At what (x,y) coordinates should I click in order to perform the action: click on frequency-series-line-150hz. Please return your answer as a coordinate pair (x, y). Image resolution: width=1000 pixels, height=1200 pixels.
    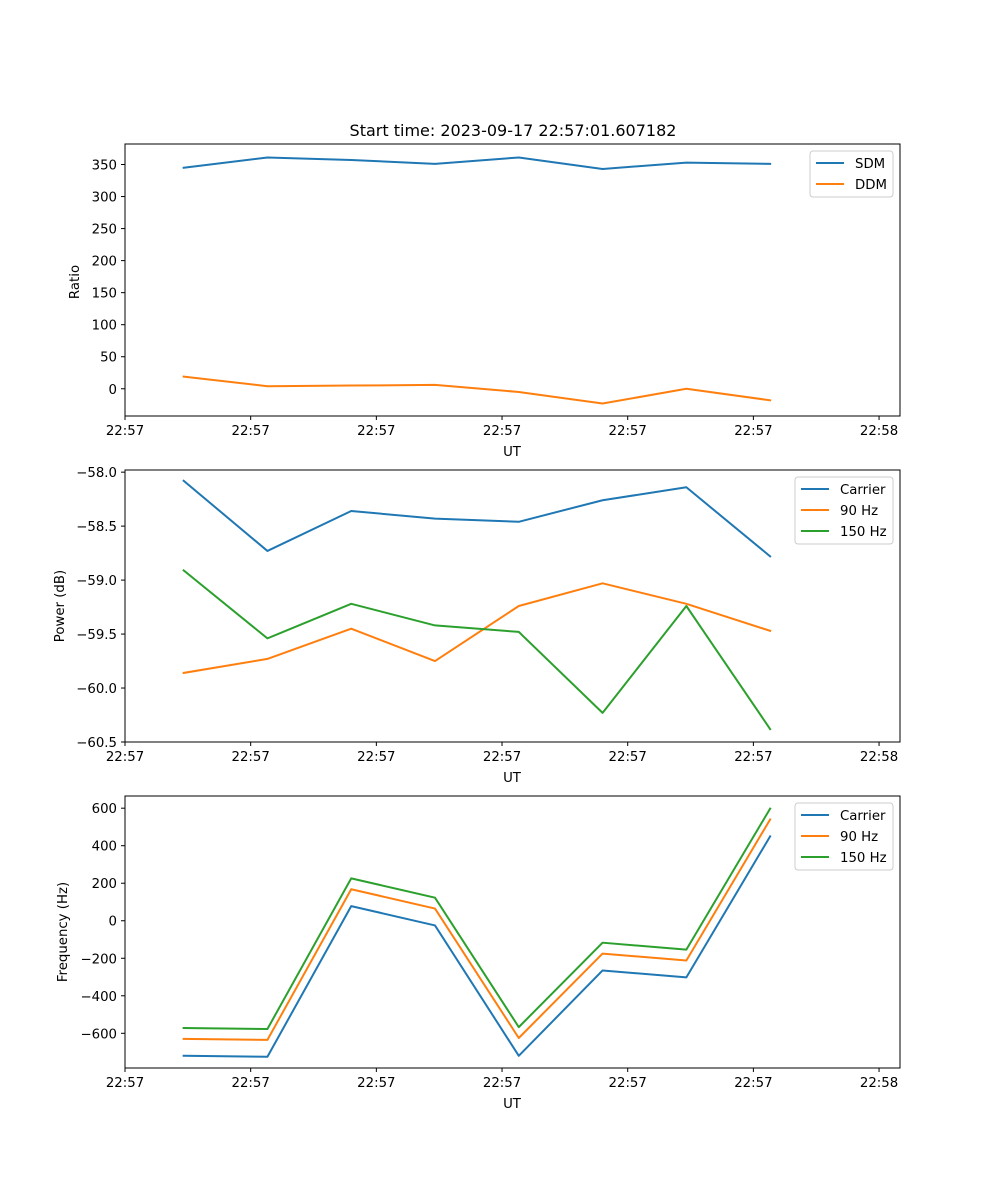
    Looking at the image, I should click on (477, 918).